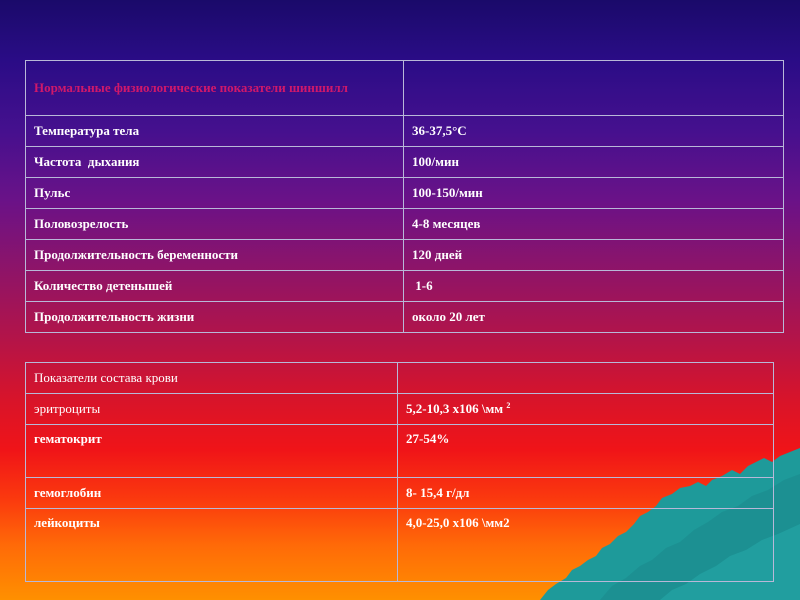 Image resolution: width=800 pixels, height=600 pixels. I want to click on row-value: 4,0-25,0 х106 \мм2, so click(585, 545).